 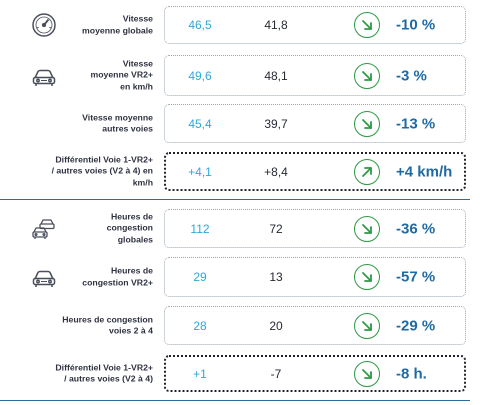 What do you see at coordinates (200, 171) in the screenshot?
I see `previous-value: +4,1` at bounding box center [200, 171].